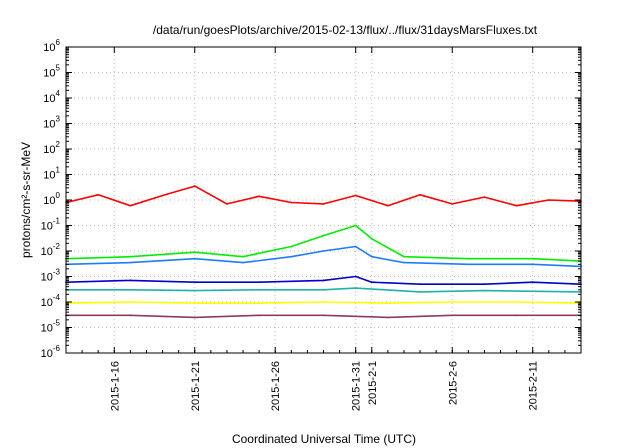 This screenshot has width=640, height=448. Describe the element at coordinates (51, 123) in the screenshot. I see `y-tick-label: 10³` at that location.